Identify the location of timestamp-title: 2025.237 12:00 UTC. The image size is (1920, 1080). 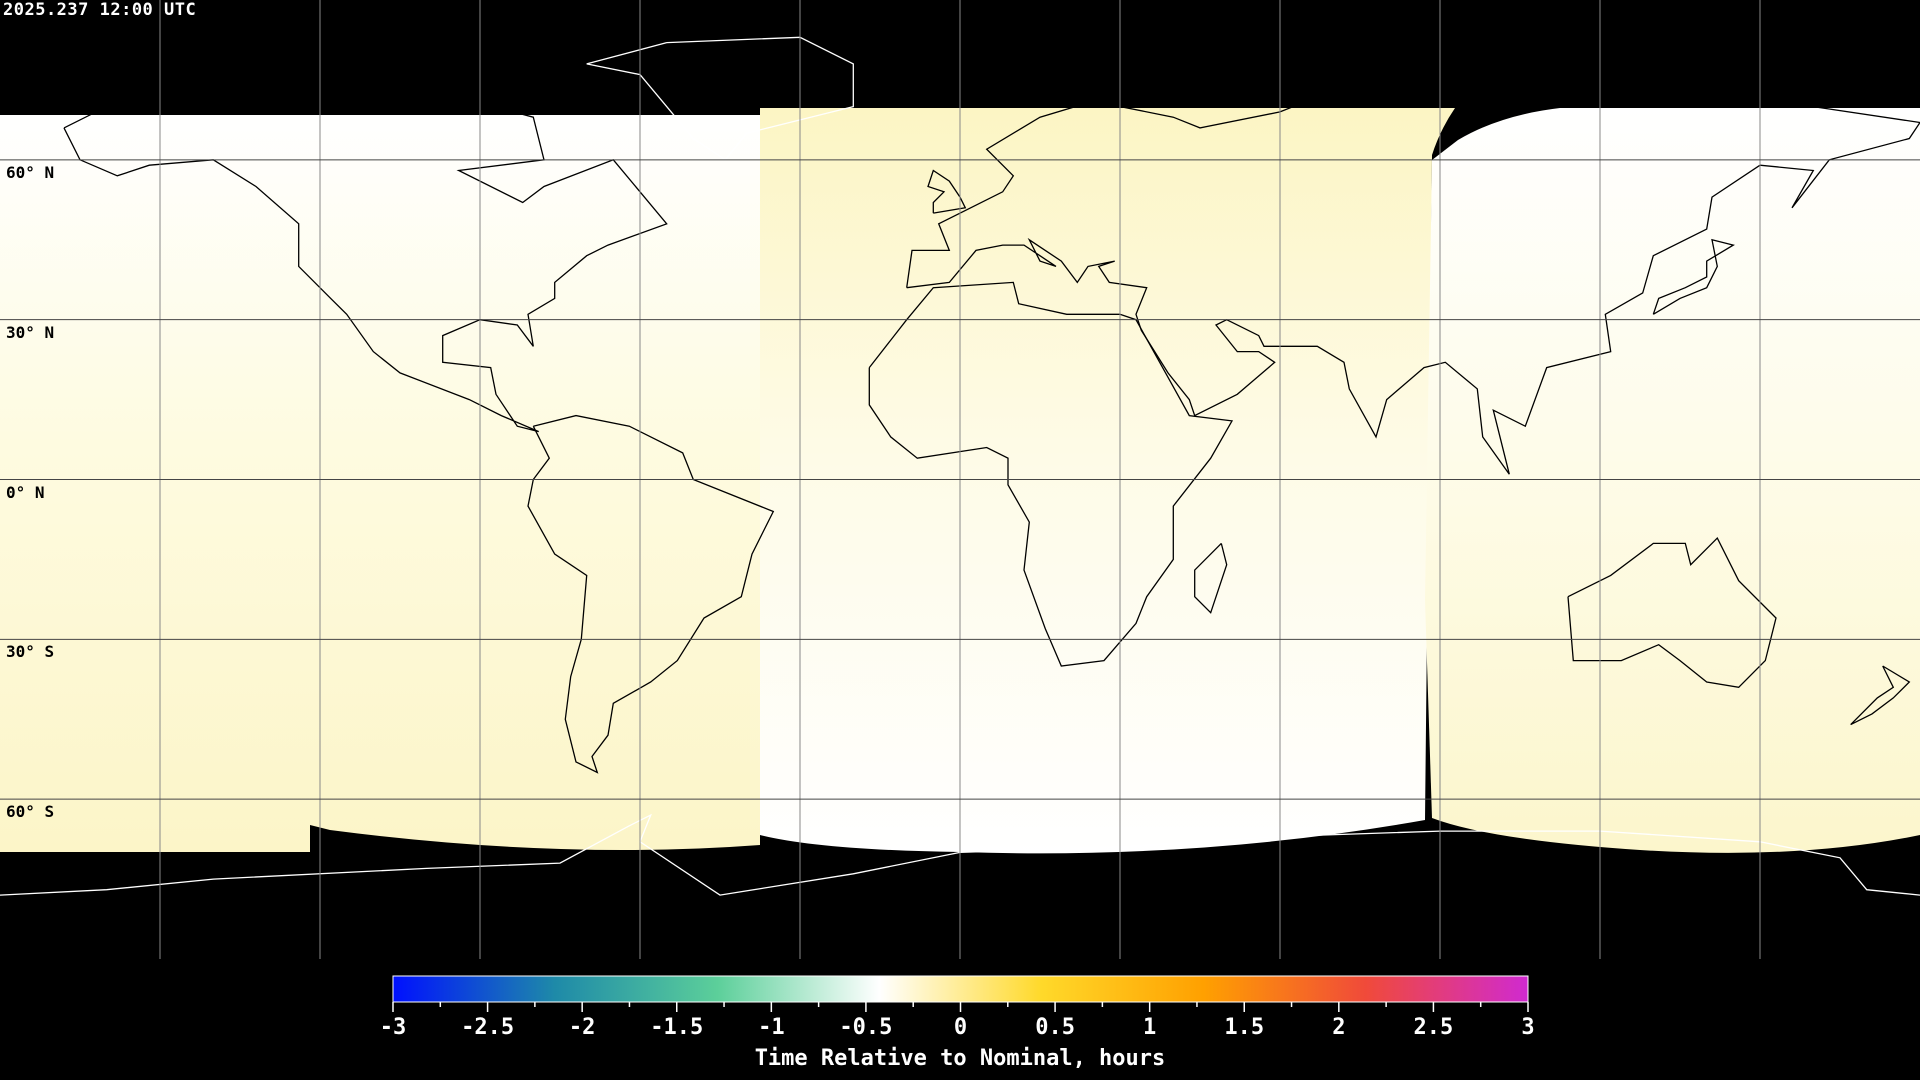
(100, 10).